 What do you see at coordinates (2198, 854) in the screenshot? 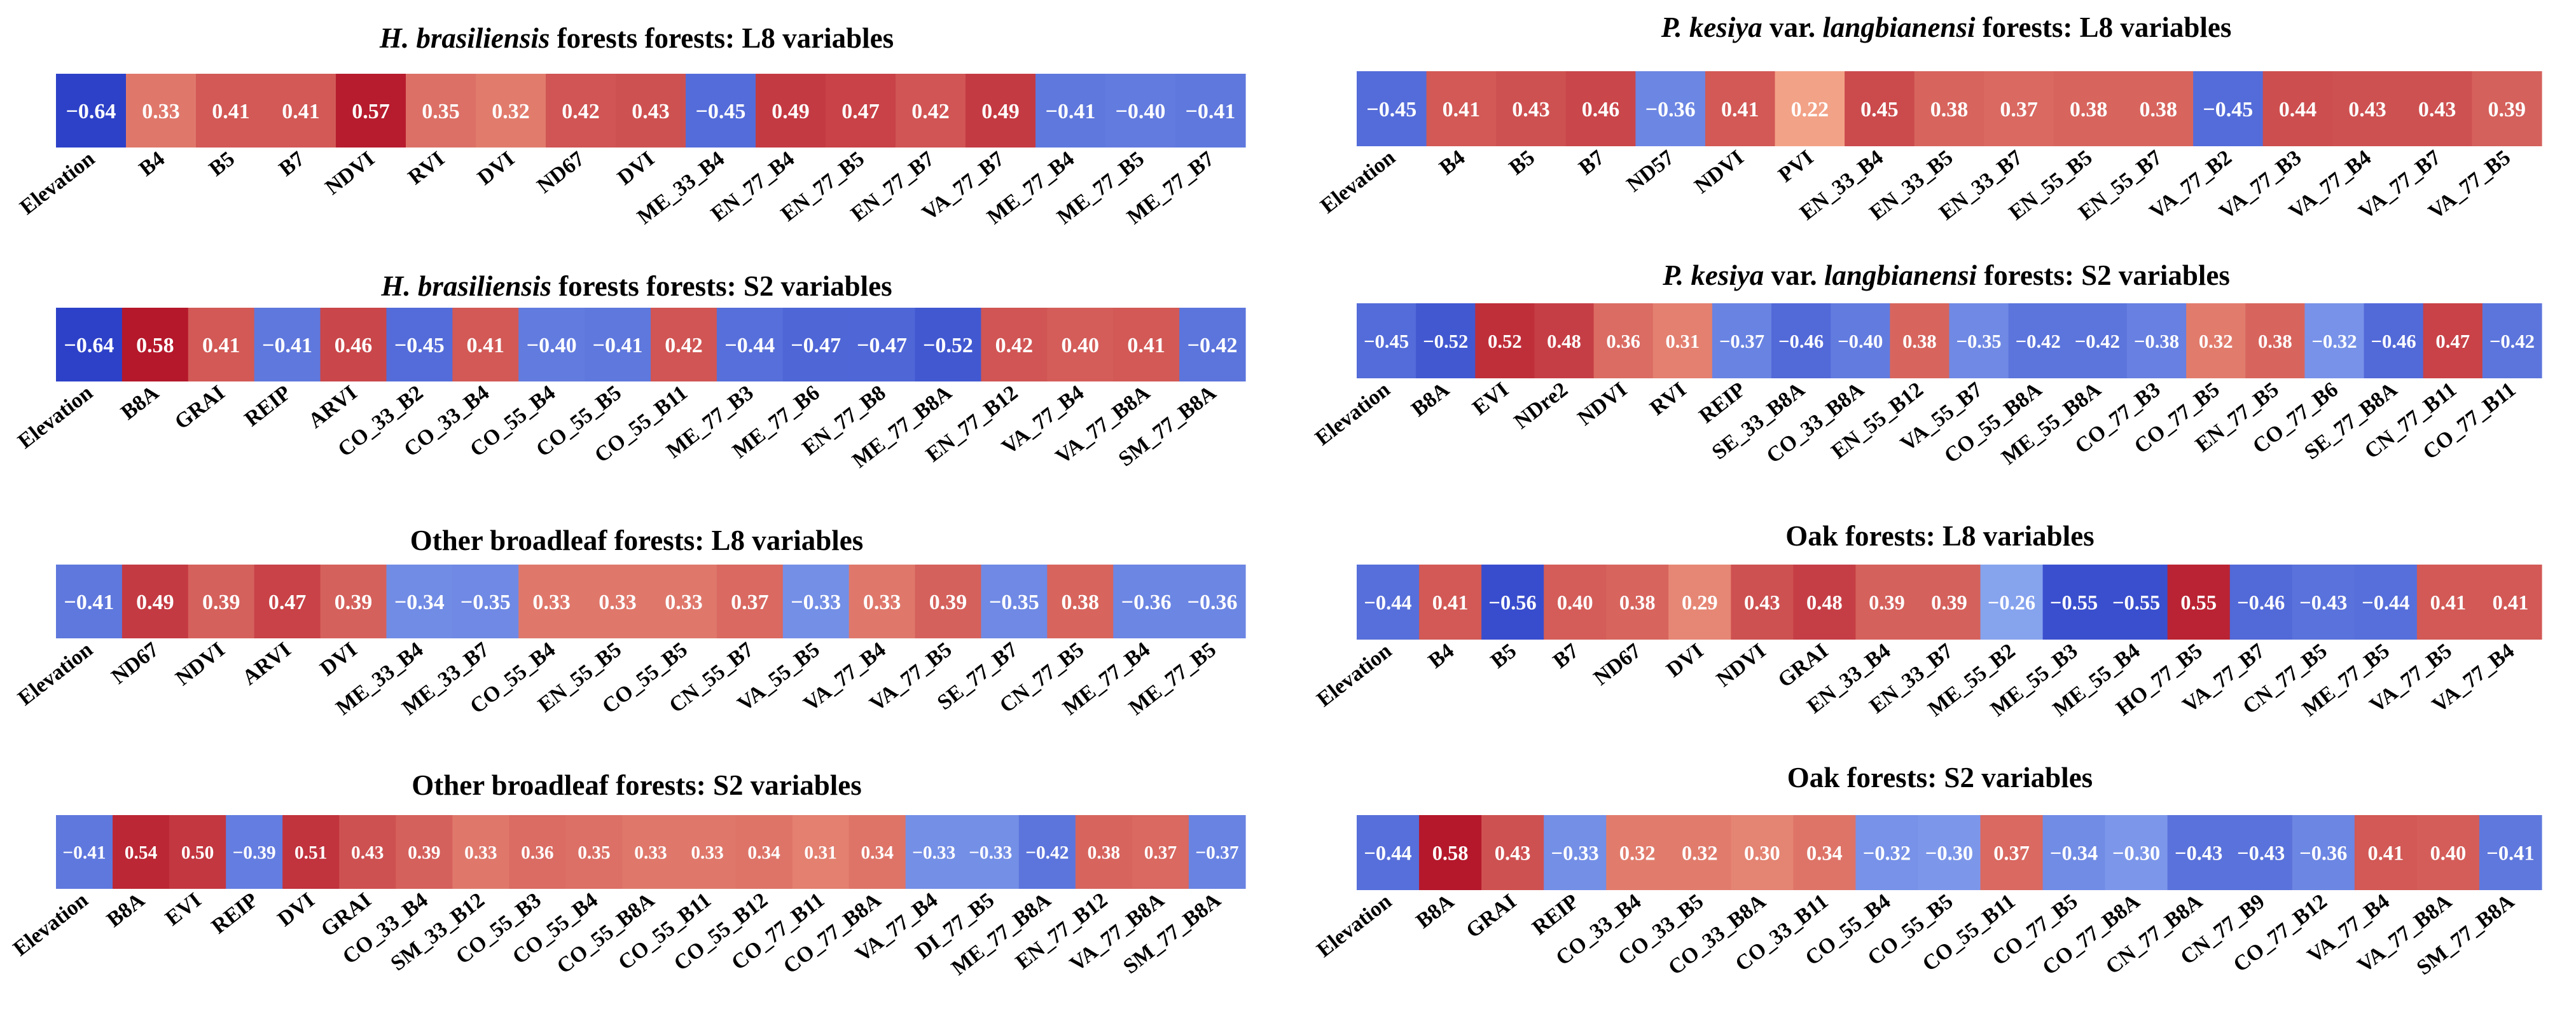
I see `cell-value-label: −0.43` at bounding box center [2198, 854].